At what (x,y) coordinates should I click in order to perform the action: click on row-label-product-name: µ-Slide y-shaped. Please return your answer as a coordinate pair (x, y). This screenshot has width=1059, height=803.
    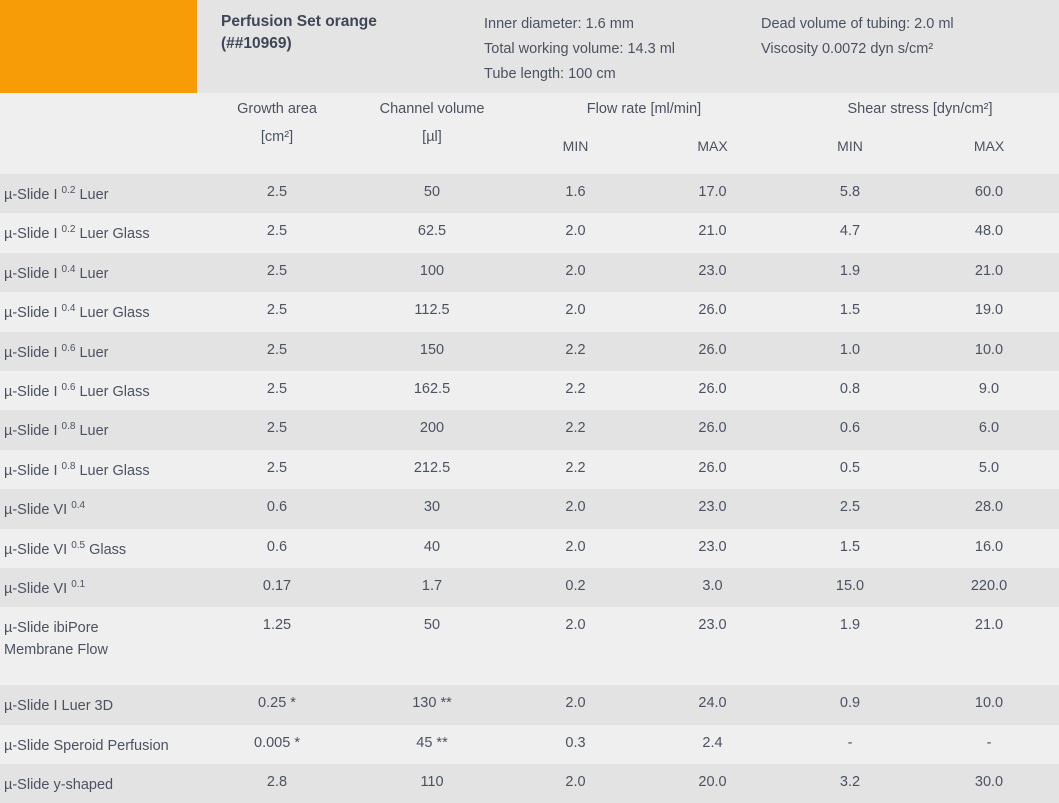
    Looking at the image, I should click on (59, 785).